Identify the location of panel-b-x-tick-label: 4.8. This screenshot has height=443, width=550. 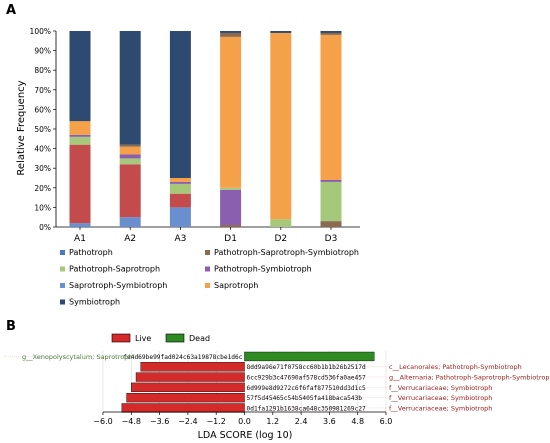
(357, 421).